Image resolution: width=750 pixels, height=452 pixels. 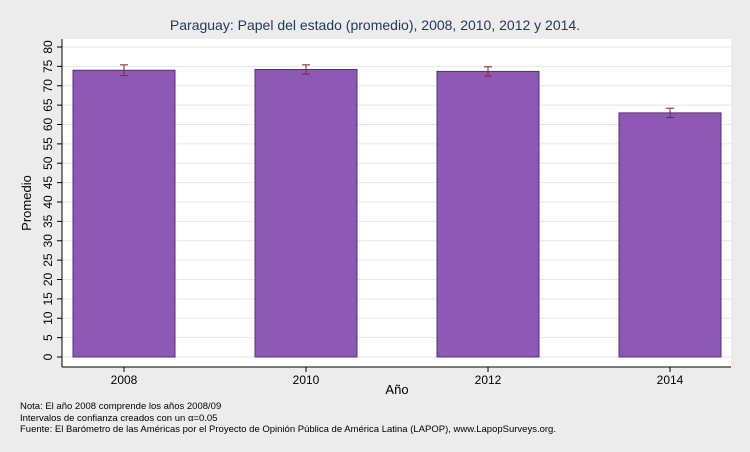 I want to click on y-tick-label: 30, so click(x=48, y=241).